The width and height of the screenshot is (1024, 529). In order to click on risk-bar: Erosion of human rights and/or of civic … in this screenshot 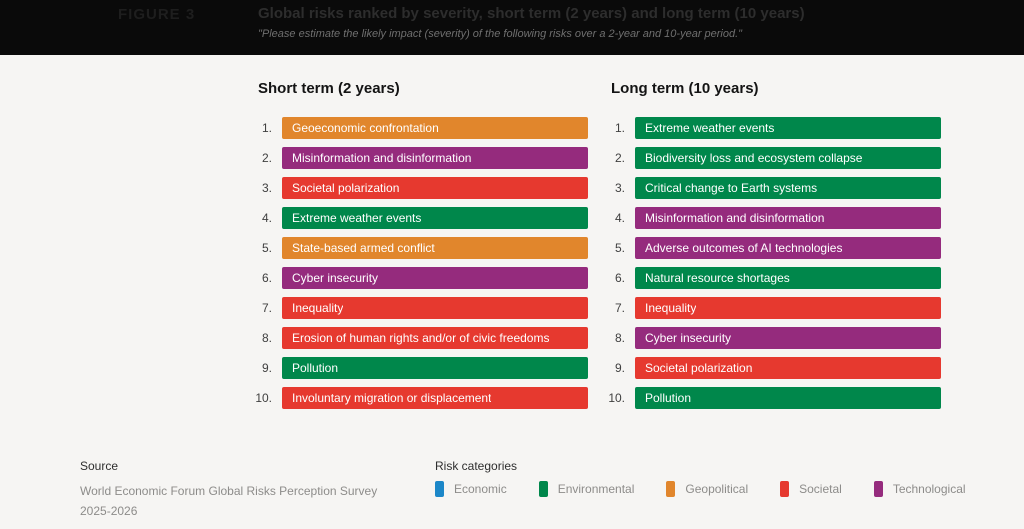, I will do `click(435, 338)`.